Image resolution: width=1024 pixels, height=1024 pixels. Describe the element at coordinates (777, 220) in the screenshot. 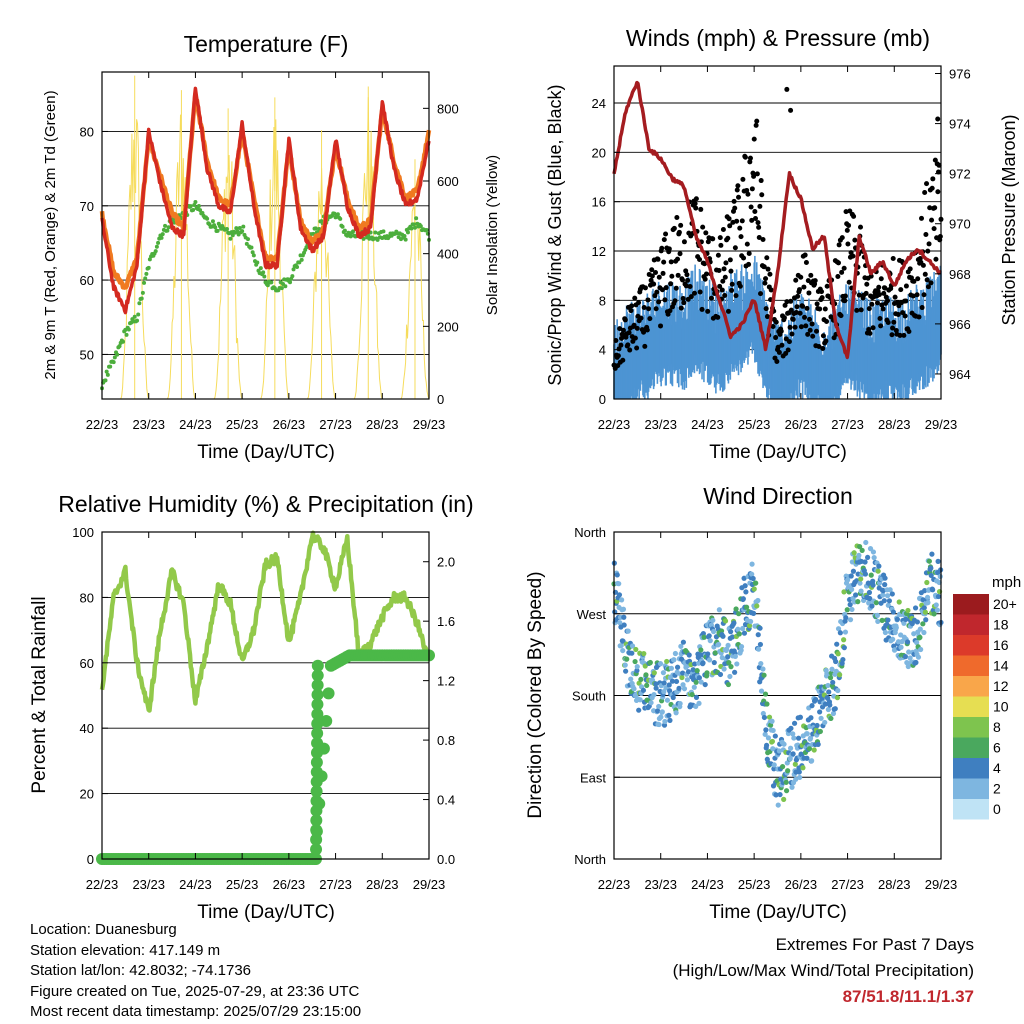

I see `pressure-line` at that location.